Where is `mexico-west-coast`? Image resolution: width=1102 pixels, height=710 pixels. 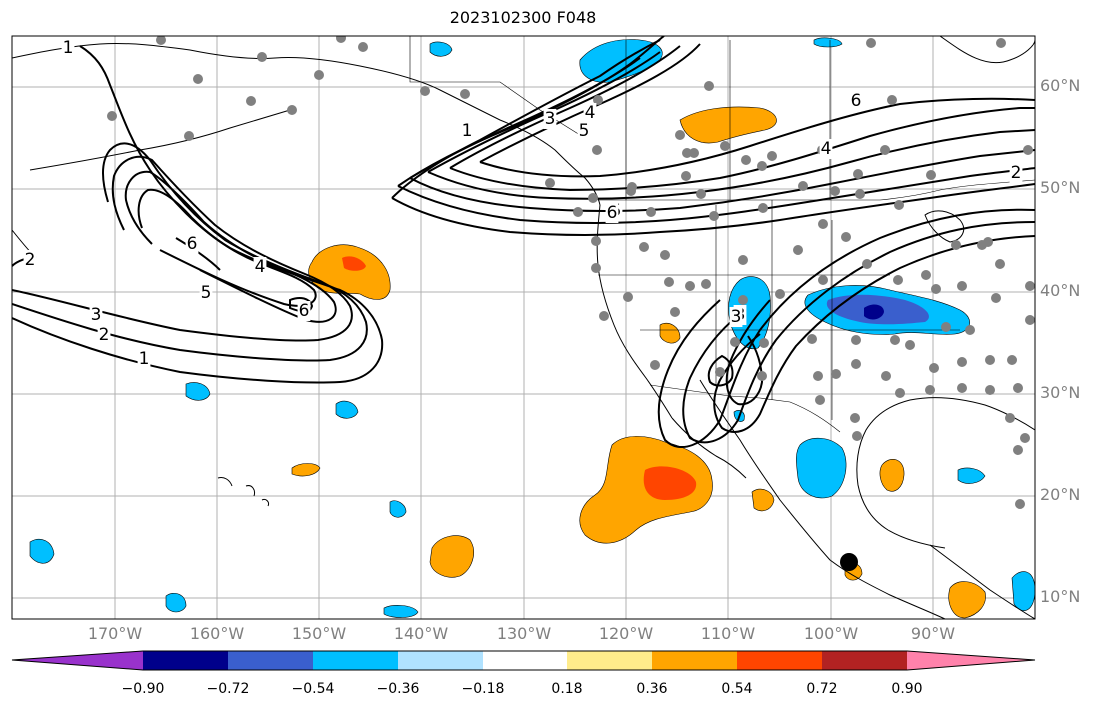 mexico-west-coast is located at coordinates (822, 499).